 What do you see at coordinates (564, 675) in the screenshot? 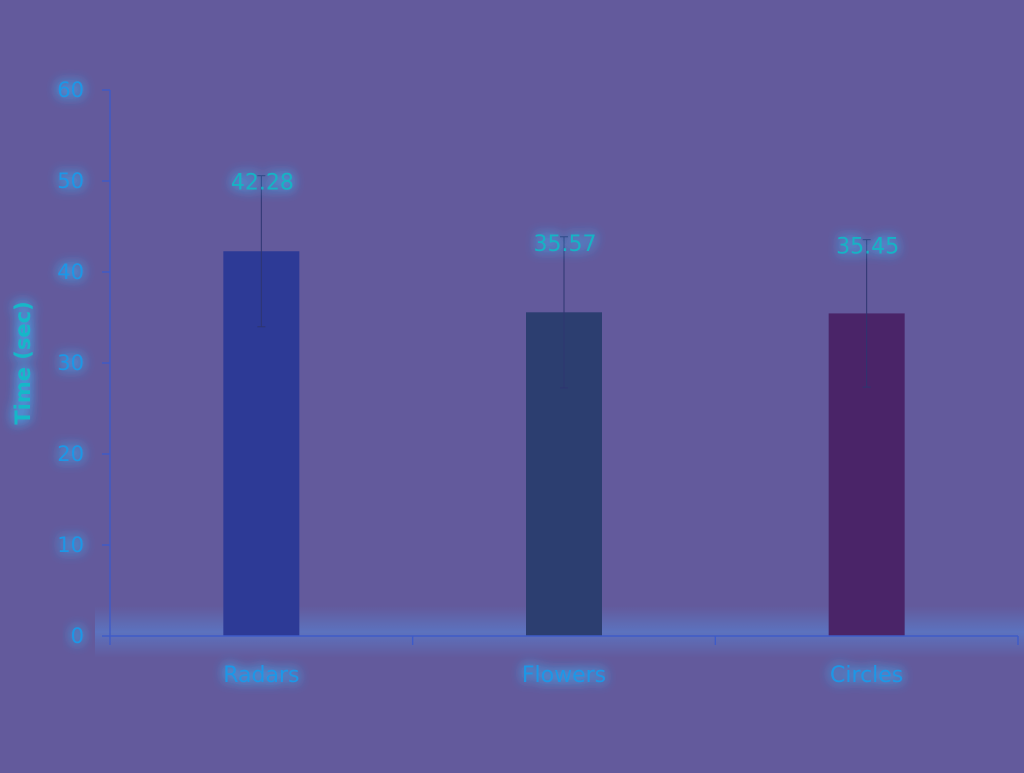
I see `x-tick-label: Flowers` at bounding box center [564, 675].